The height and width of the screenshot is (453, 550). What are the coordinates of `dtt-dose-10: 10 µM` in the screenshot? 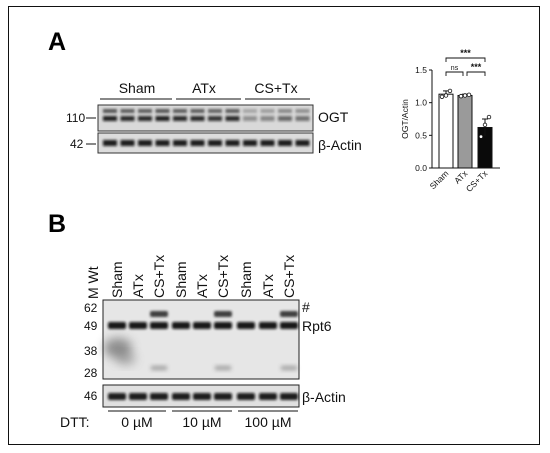 It's located at (201, 422).